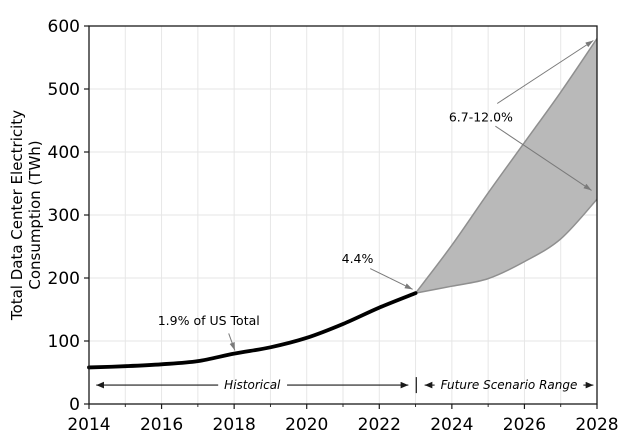 The width and height of the screenshot is (631, 440). Describe the element at coordinates (379, 425) in the screenshot. I see `x-tick-label: 2022` at that location.